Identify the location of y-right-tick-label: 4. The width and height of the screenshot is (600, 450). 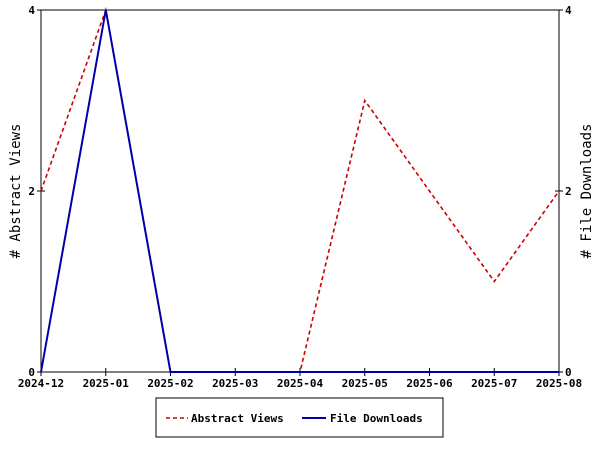
(568, 10).